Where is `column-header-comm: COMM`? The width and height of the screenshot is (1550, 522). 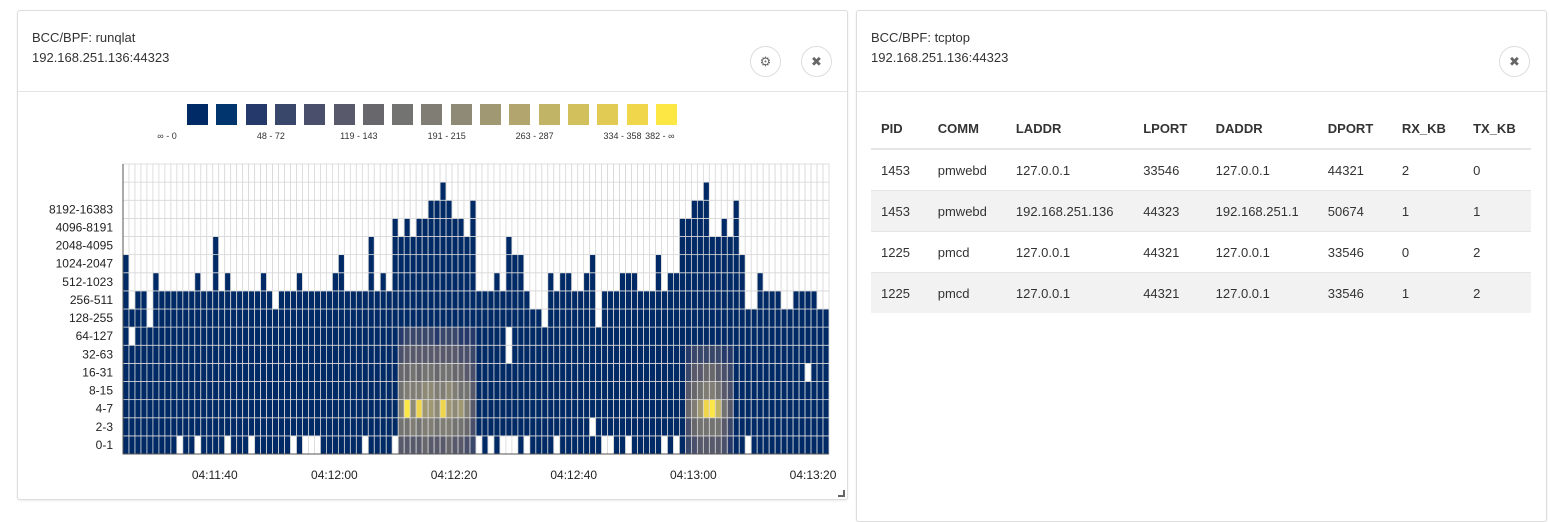 column-header-comm: COMM is located at coordinates (966, 129).